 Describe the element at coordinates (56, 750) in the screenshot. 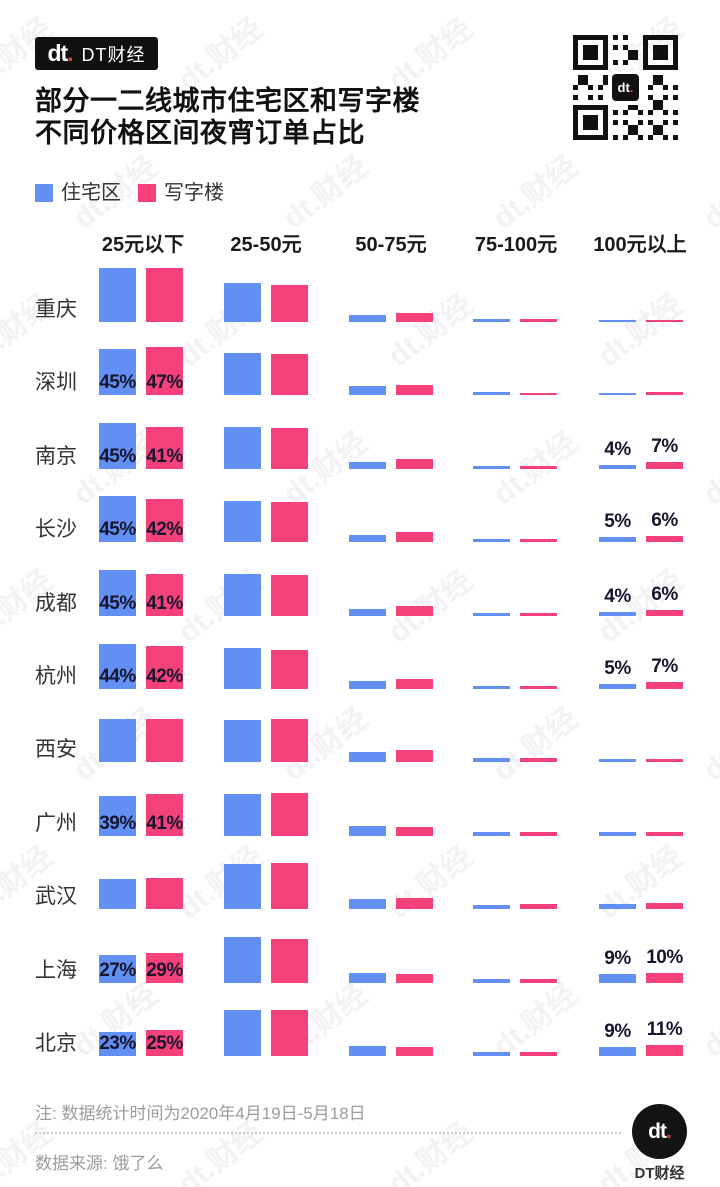

I see `city-label: 西安` at that location.